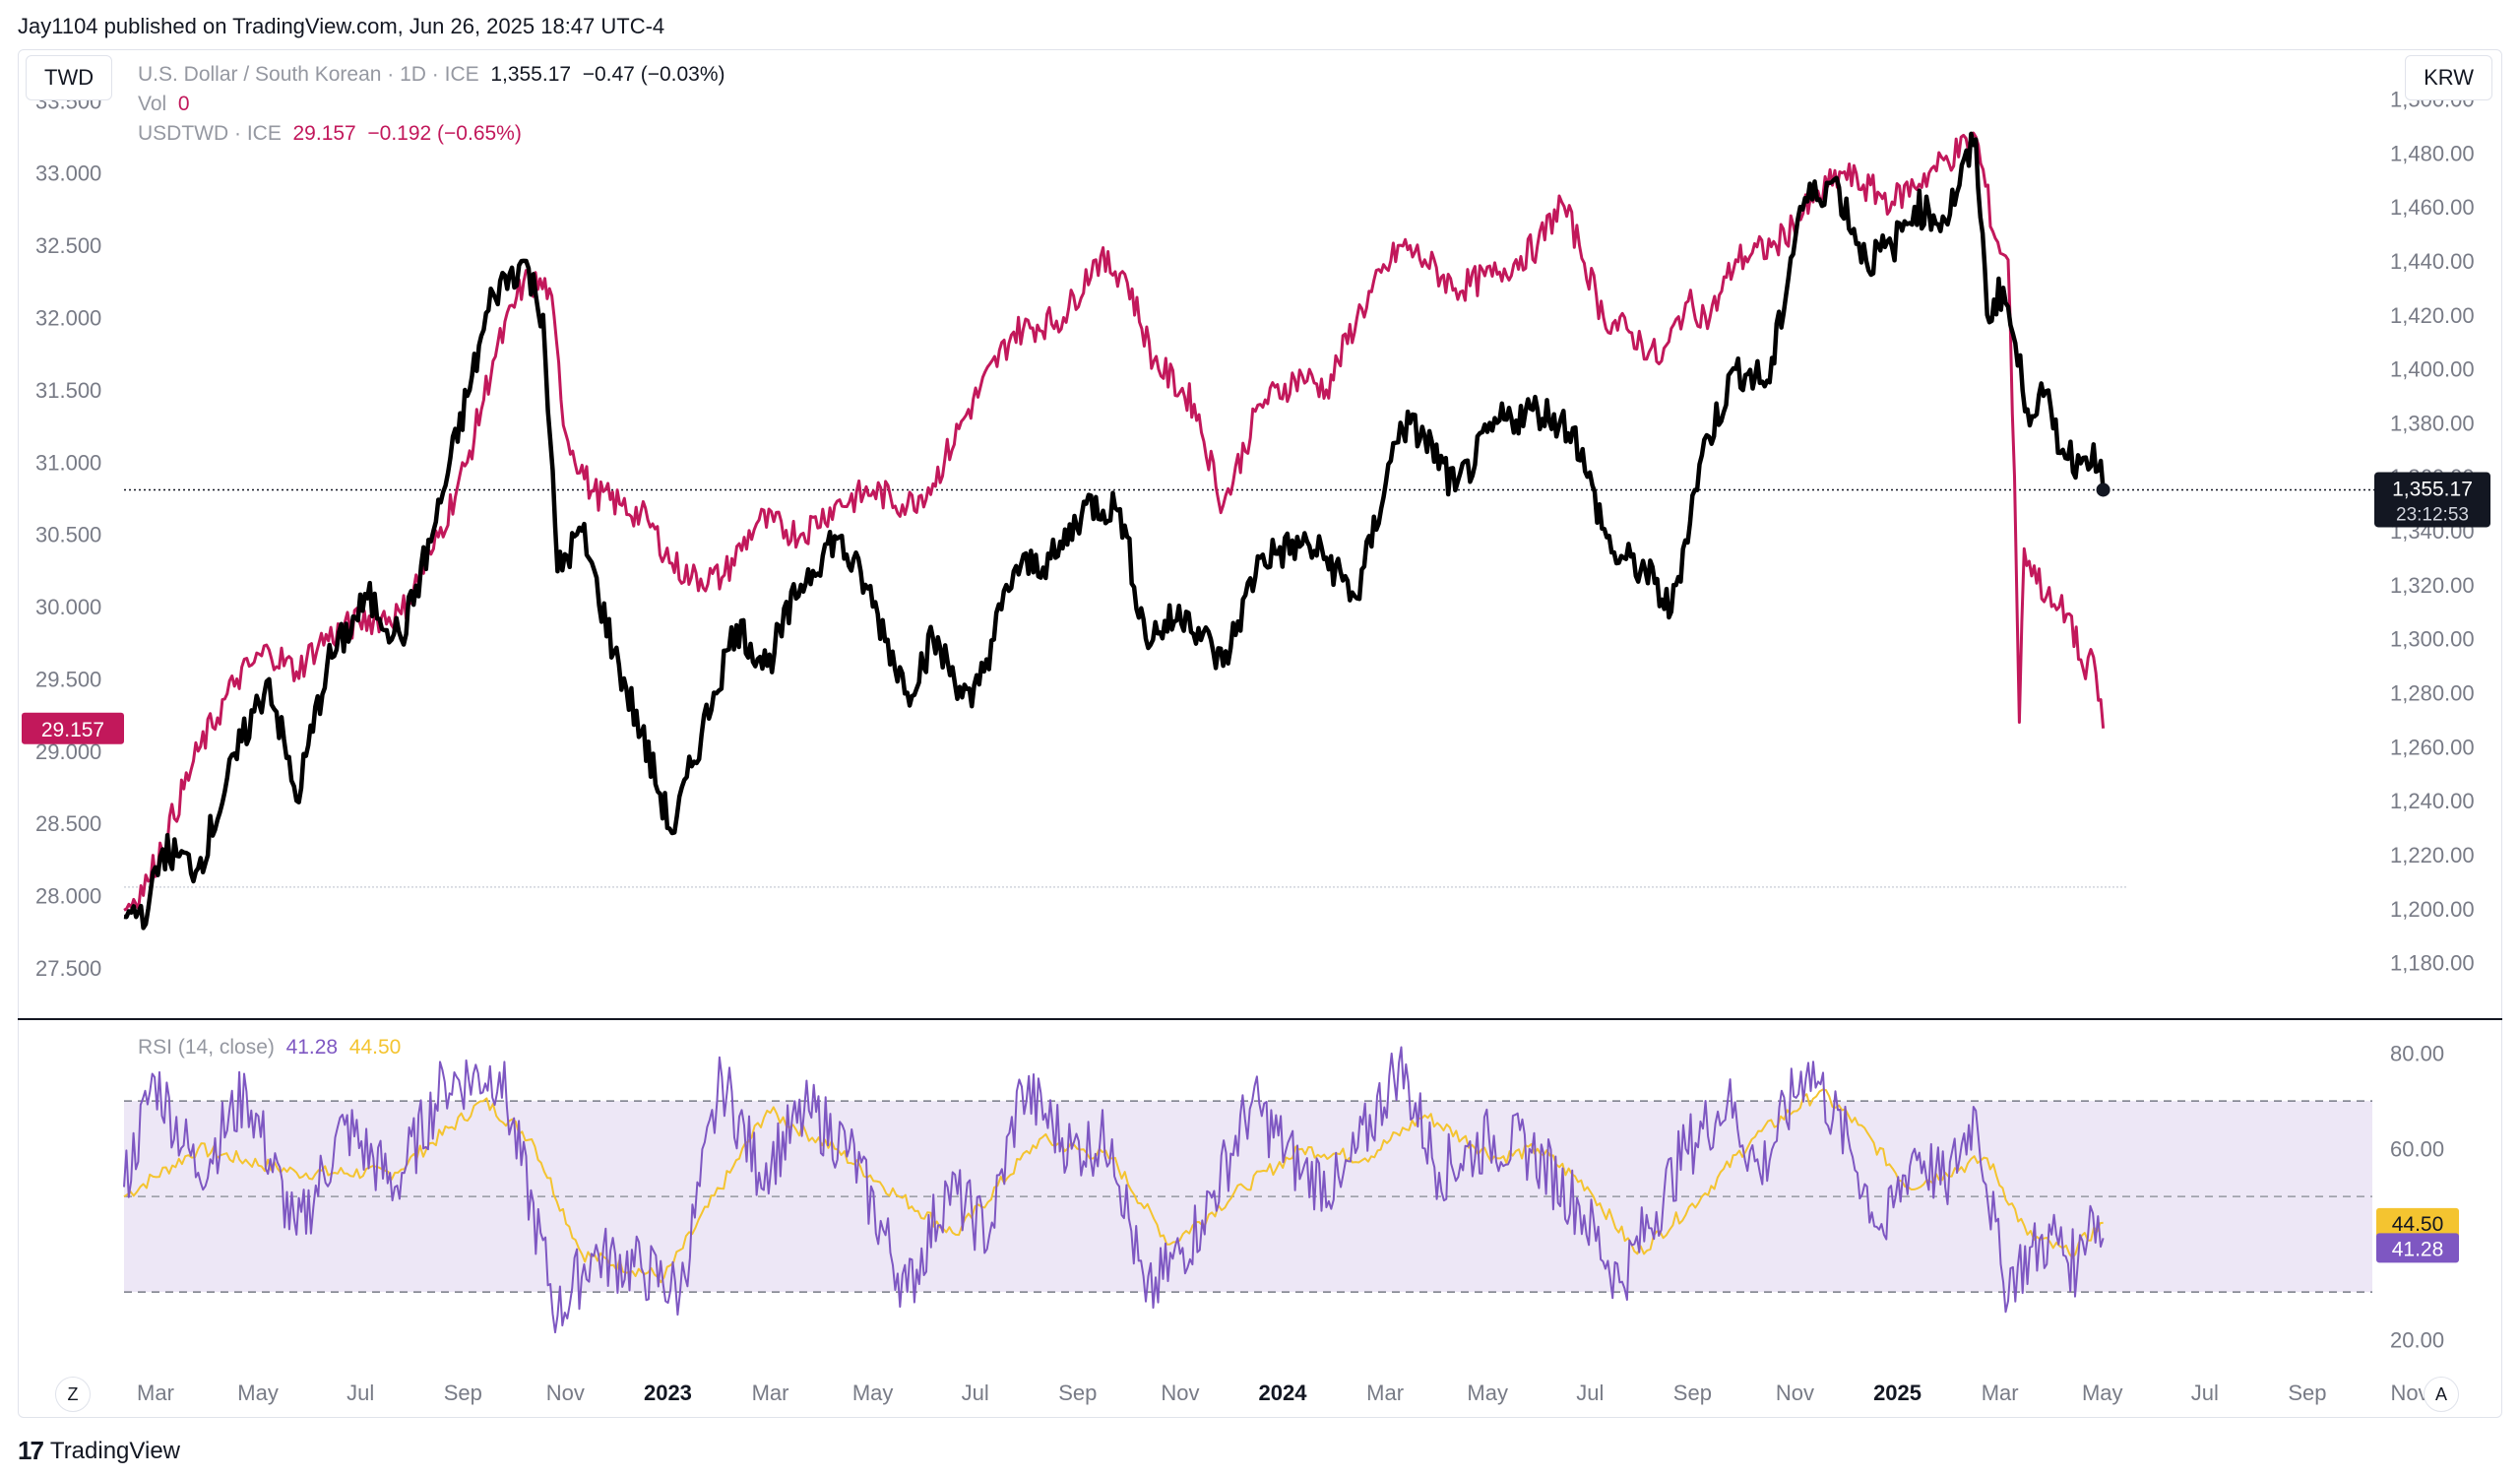 This screenshot has width=2520, height=1478. I want to click on legend-overlay-name: USDTWD · ICE, so click(210, 133).